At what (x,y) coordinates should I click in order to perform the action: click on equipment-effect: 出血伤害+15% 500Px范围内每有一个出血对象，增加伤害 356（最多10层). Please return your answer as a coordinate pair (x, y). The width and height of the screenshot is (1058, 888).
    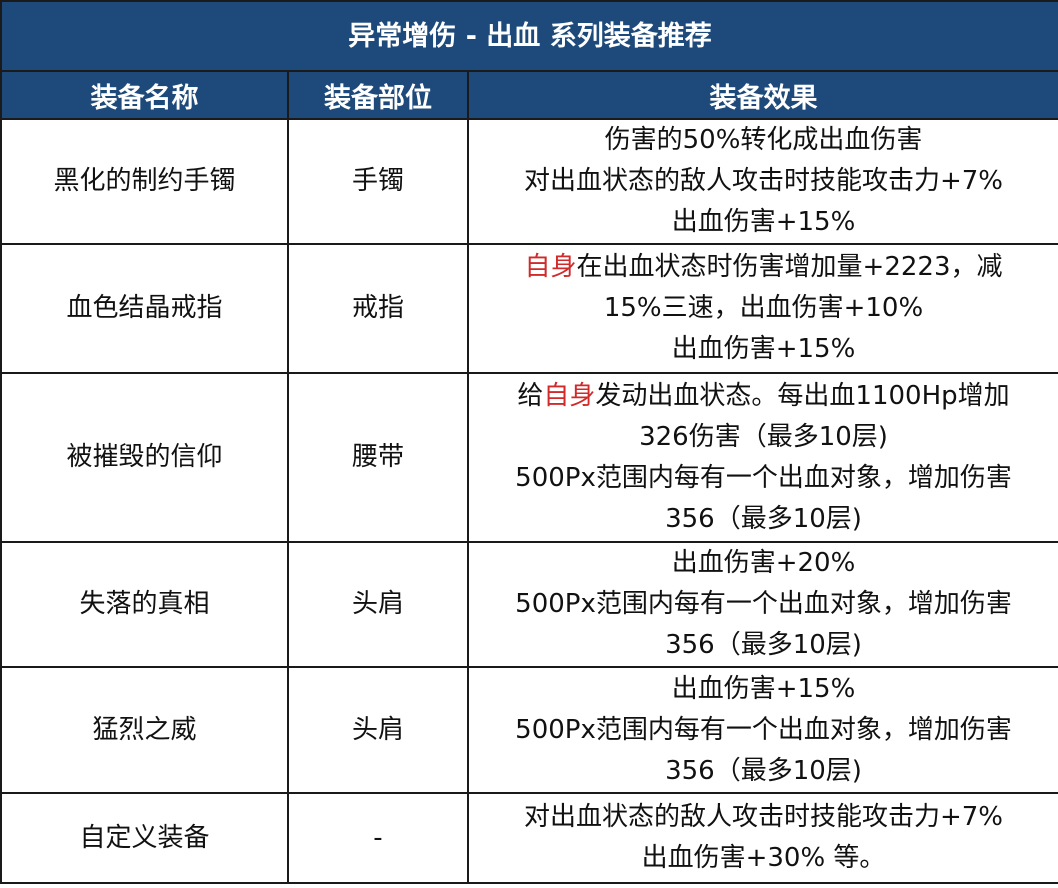
    Looking at the image, I should click on (762, 730).